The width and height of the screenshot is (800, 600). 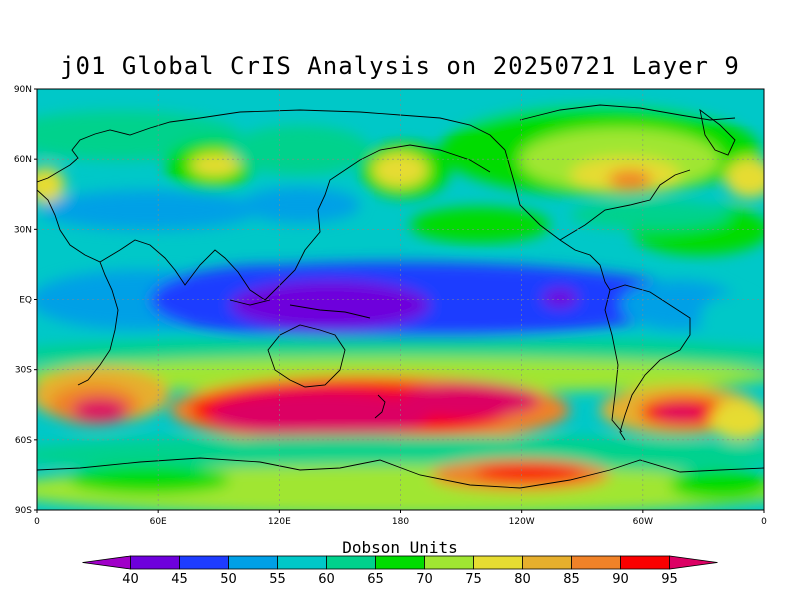 What do you see at coordinates (377, 222) in the screenshot?
I see `coast-asia-east` at bounding box center [377, 222].